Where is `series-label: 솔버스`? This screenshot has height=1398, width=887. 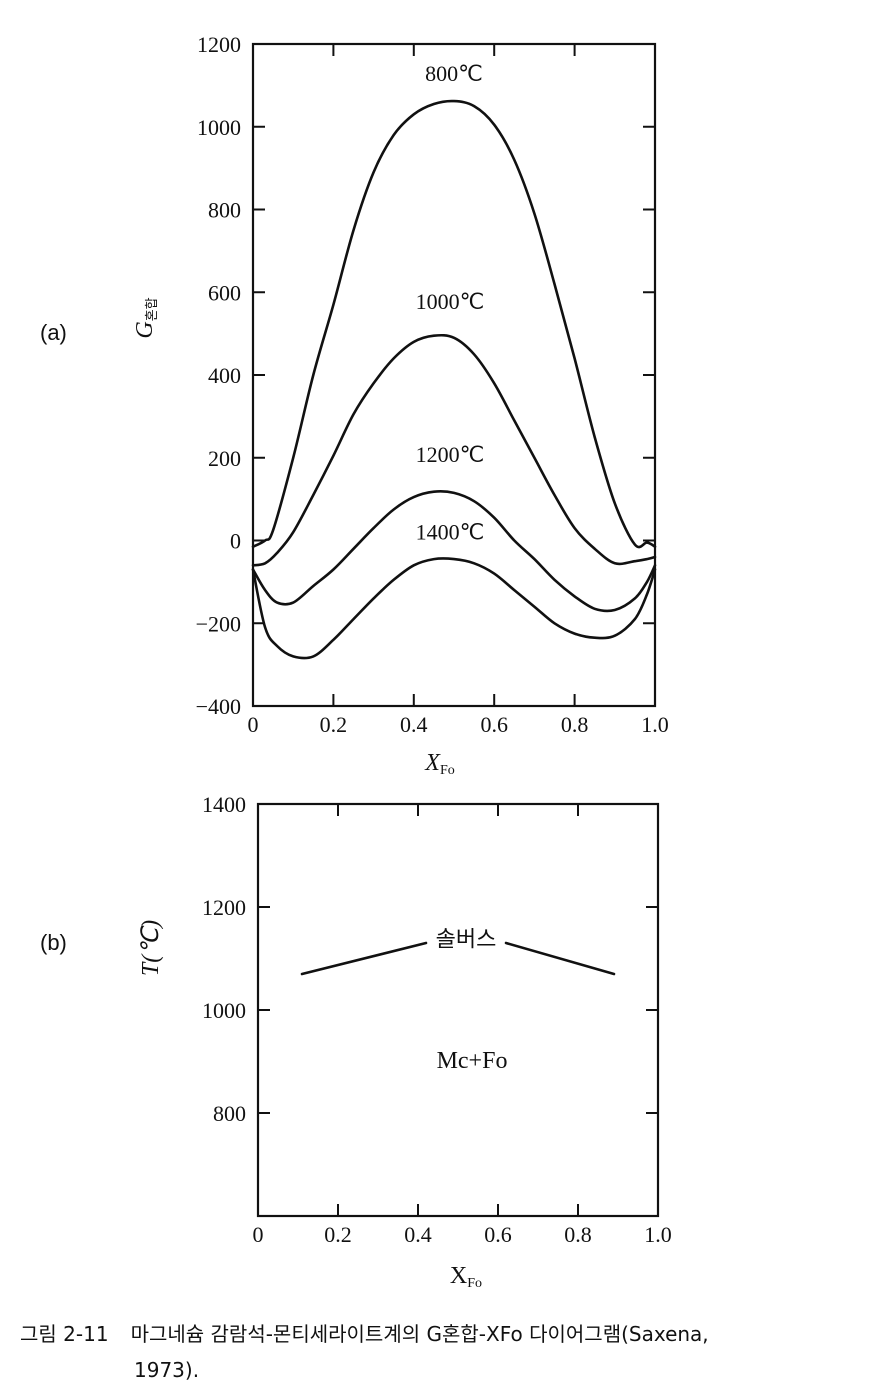
series-label: 솔버스 is located at coordinates (466, 939).